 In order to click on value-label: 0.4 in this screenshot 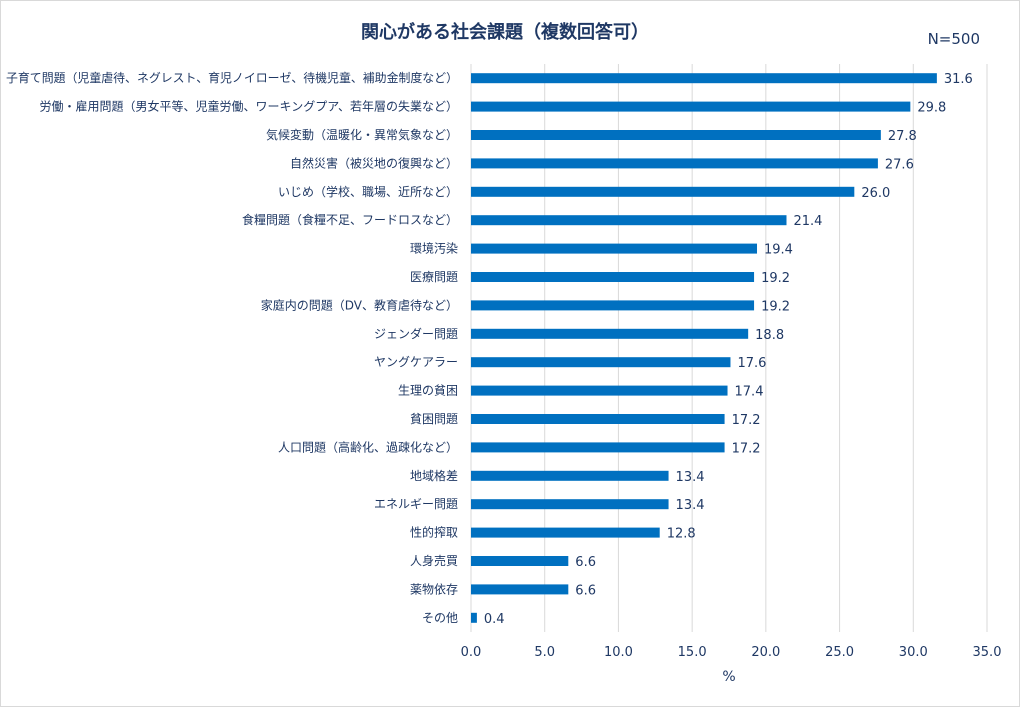, I will do `click(494, 619)`.